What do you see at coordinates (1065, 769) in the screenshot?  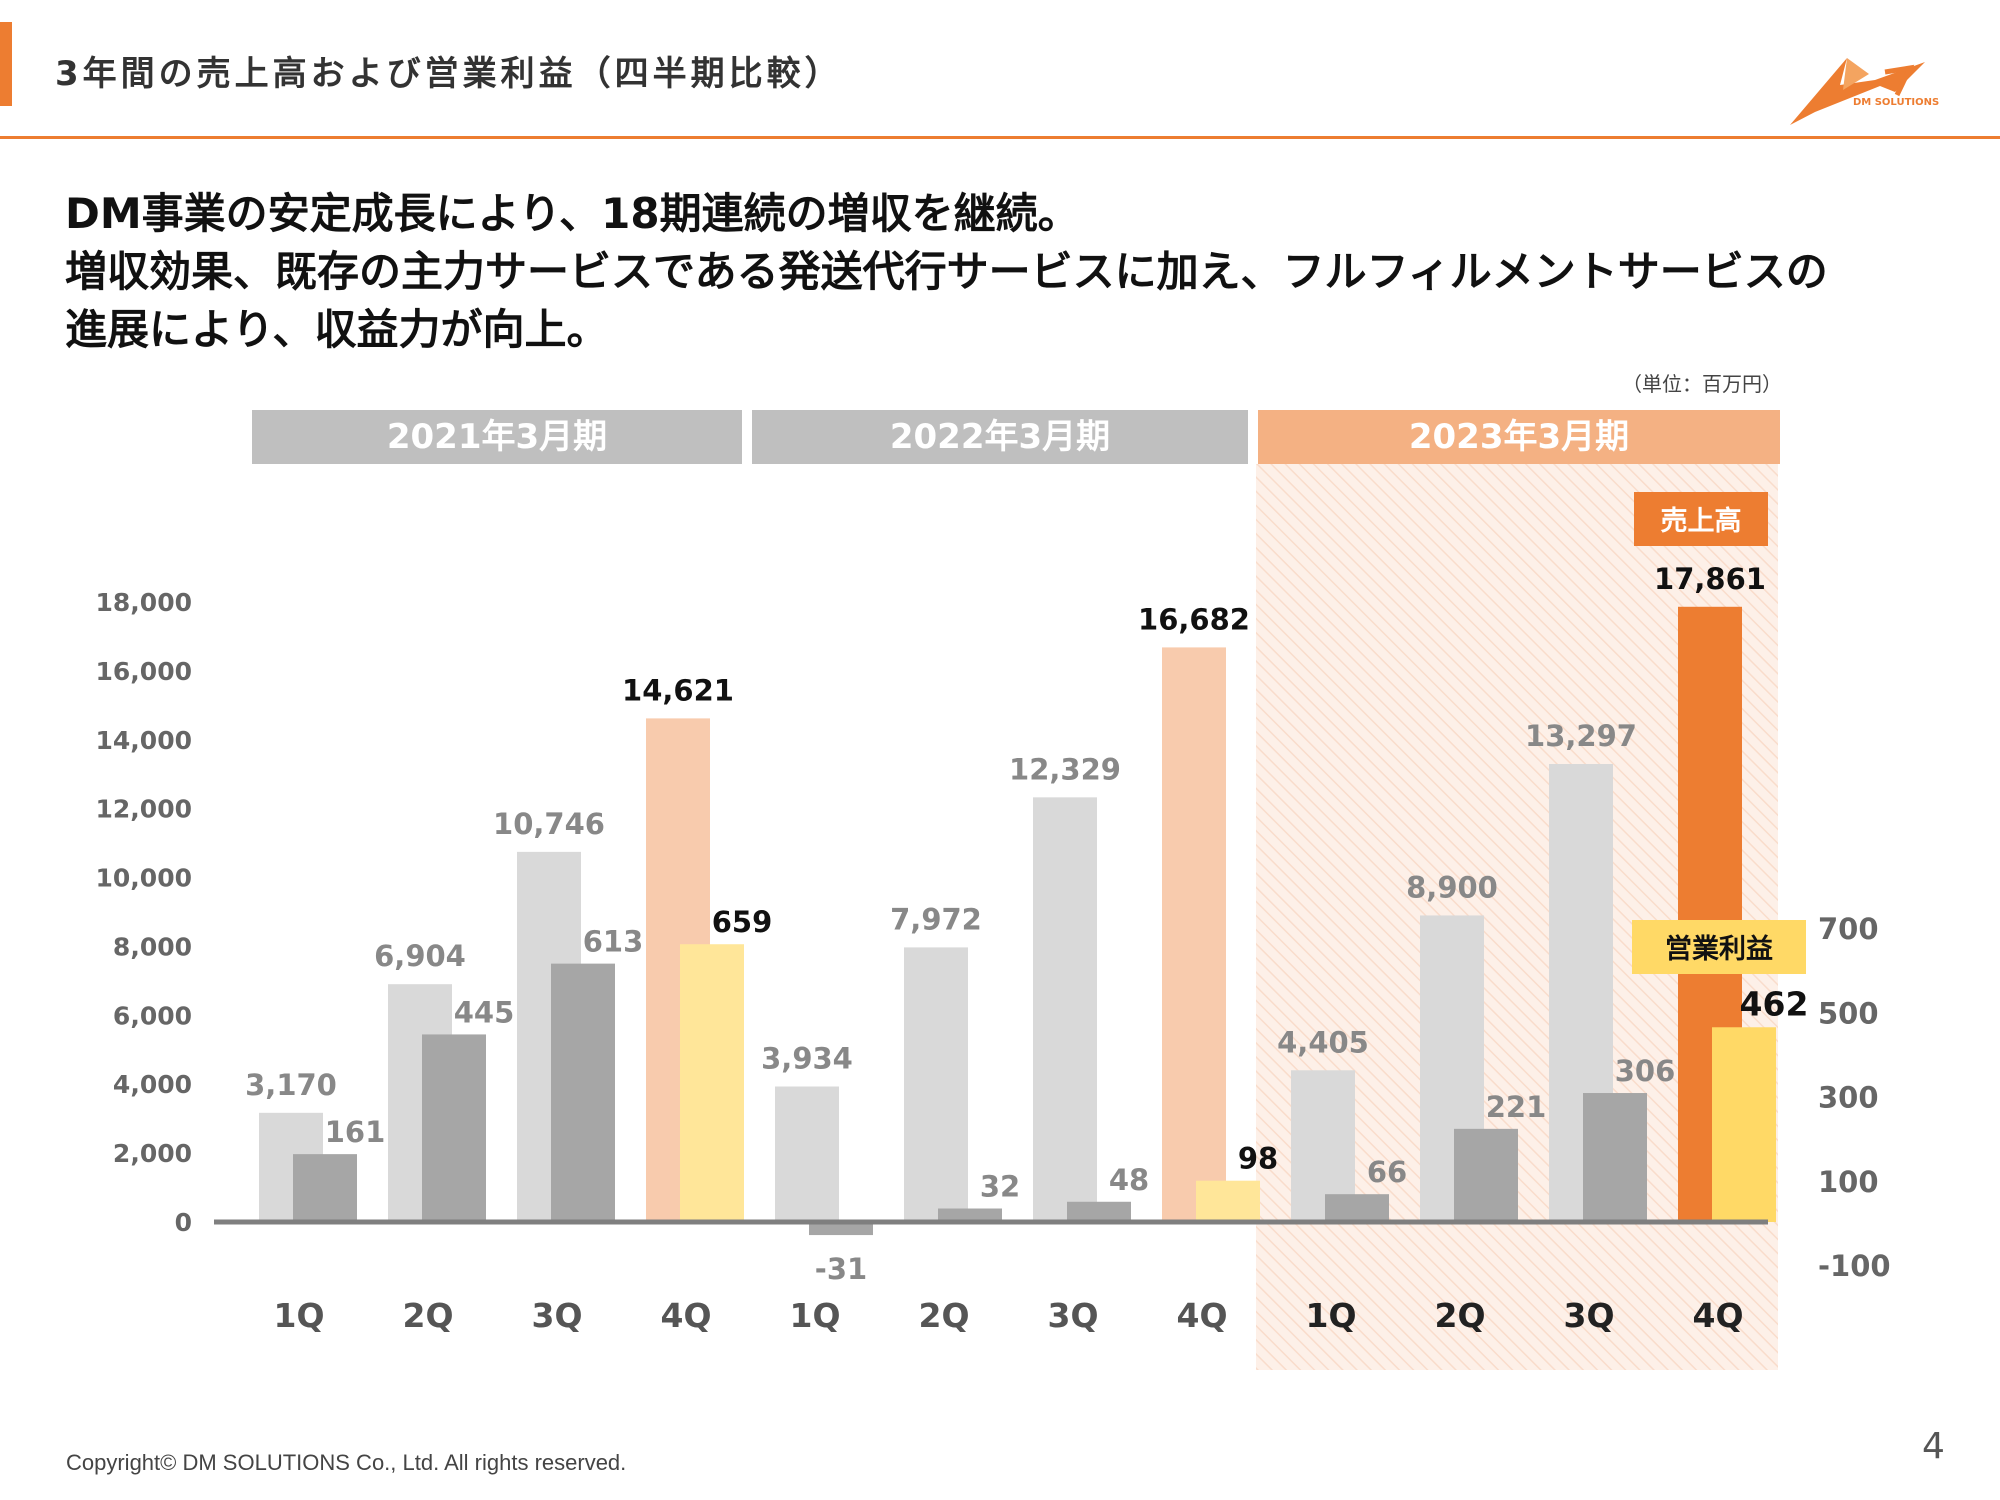 I see `revenue-value-label: 12,329` at bounding box center [1065, 769].